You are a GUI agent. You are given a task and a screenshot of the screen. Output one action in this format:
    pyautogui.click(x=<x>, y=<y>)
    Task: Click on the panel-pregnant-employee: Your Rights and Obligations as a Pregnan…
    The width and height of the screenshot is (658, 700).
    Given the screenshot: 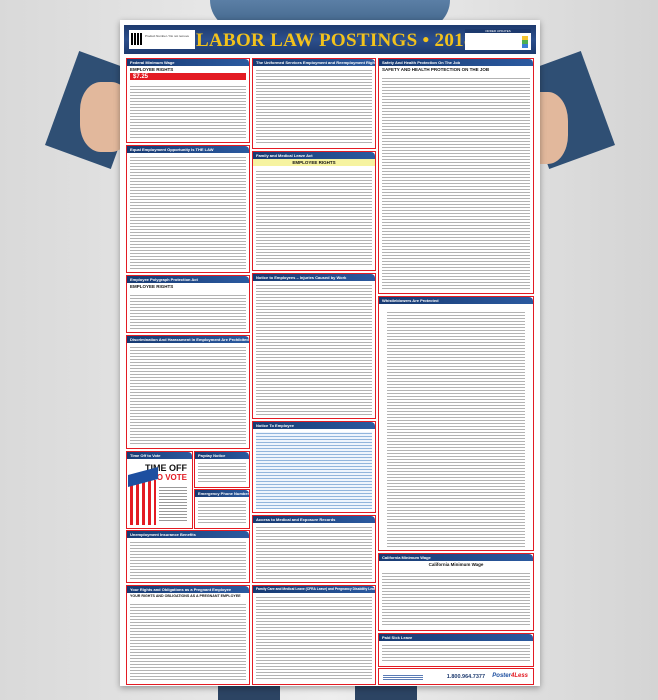 What is the action you would take?
    pyautogui.click(x=188, y=635)
    